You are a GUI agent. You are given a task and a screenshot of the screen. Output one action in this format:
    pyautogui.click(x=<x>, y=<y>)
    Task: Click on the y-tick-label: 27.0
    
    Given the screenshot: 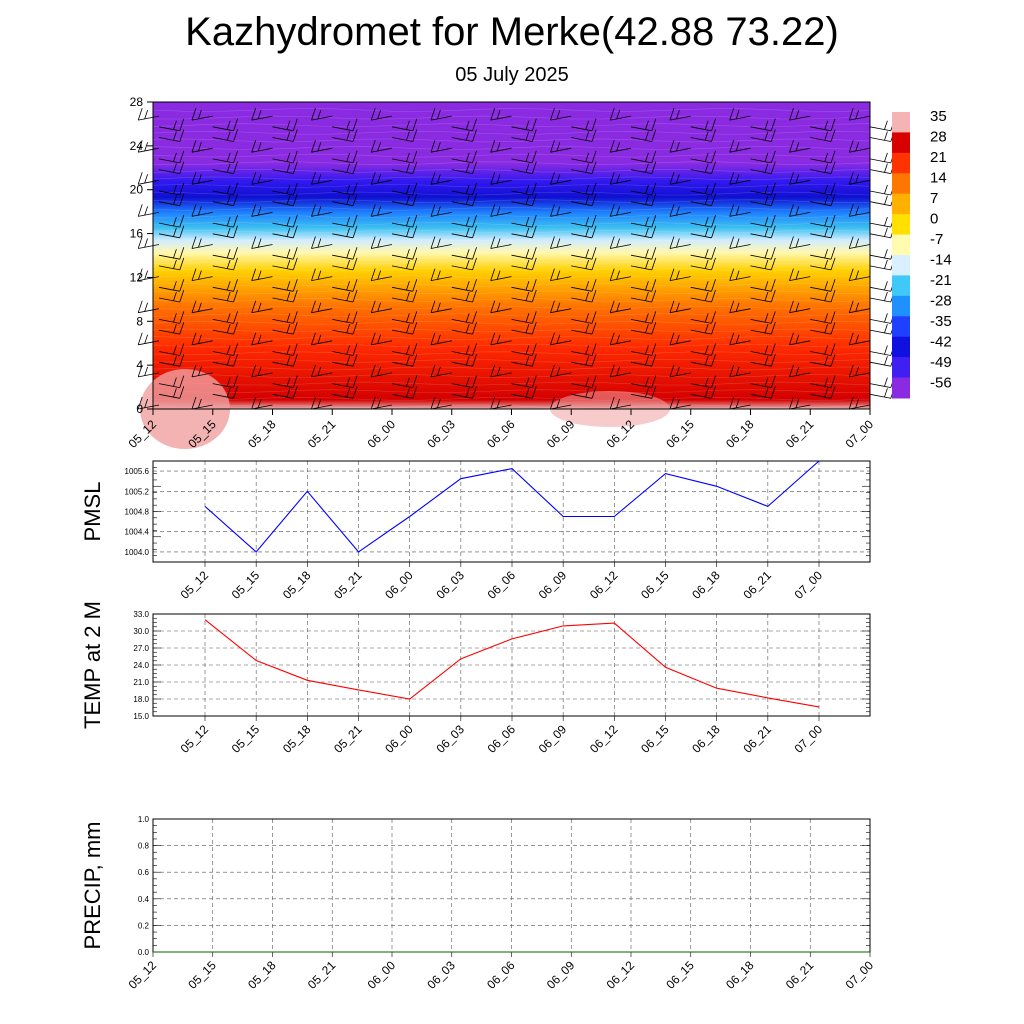 What is the action you would take?
    pyautogui.click(x=141, y=648)
    